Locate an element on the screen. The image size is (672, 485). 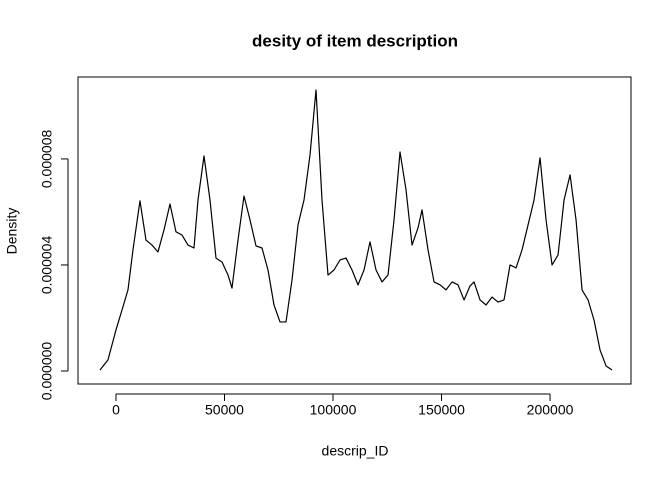
x-tick-label: 150000 is located at coordinates (441, 410).